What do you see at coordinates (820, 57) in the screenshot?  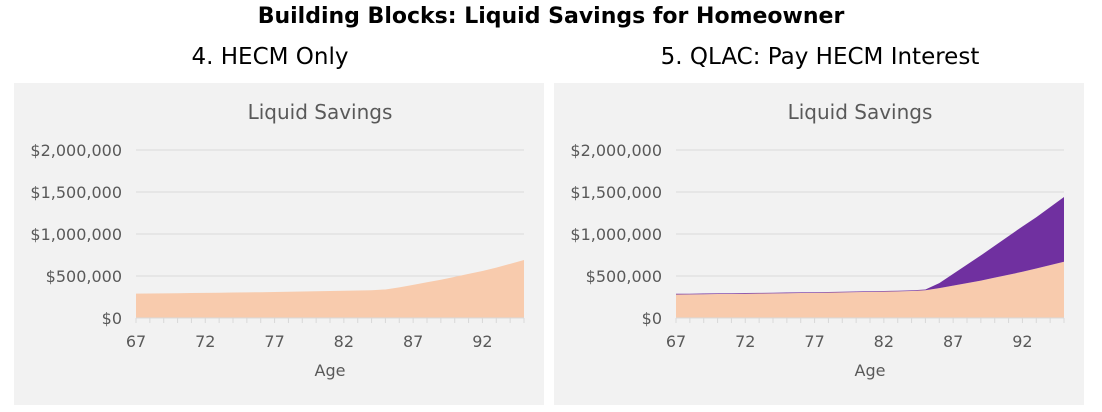 I see `chart-subtitle-2: 5. QLAC: Pay HECM Interest` at bounding box center [820, 57].